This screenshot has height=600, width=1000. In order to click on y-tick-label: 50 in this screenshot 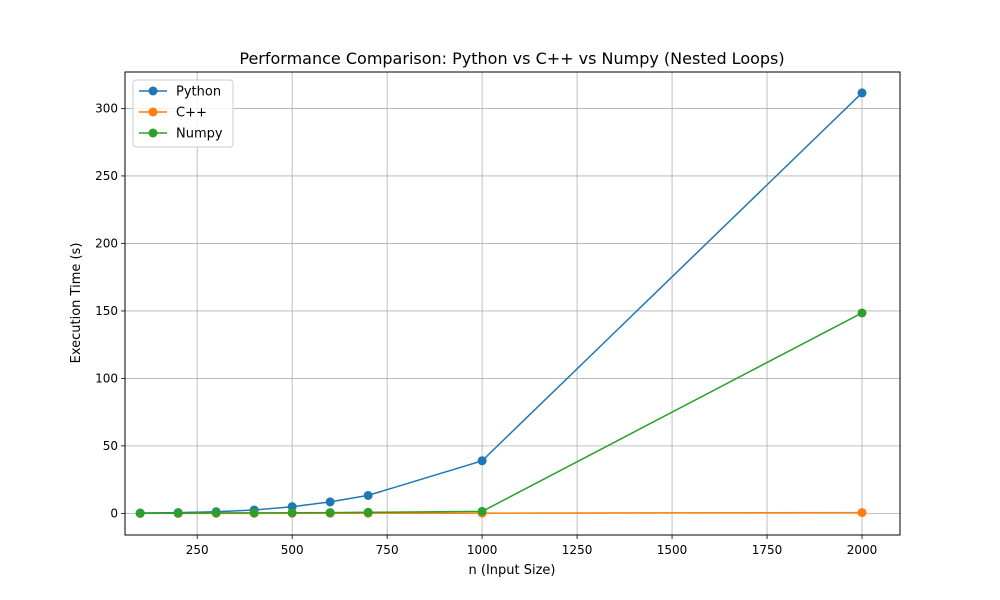, I will do `click(110, 446)`.